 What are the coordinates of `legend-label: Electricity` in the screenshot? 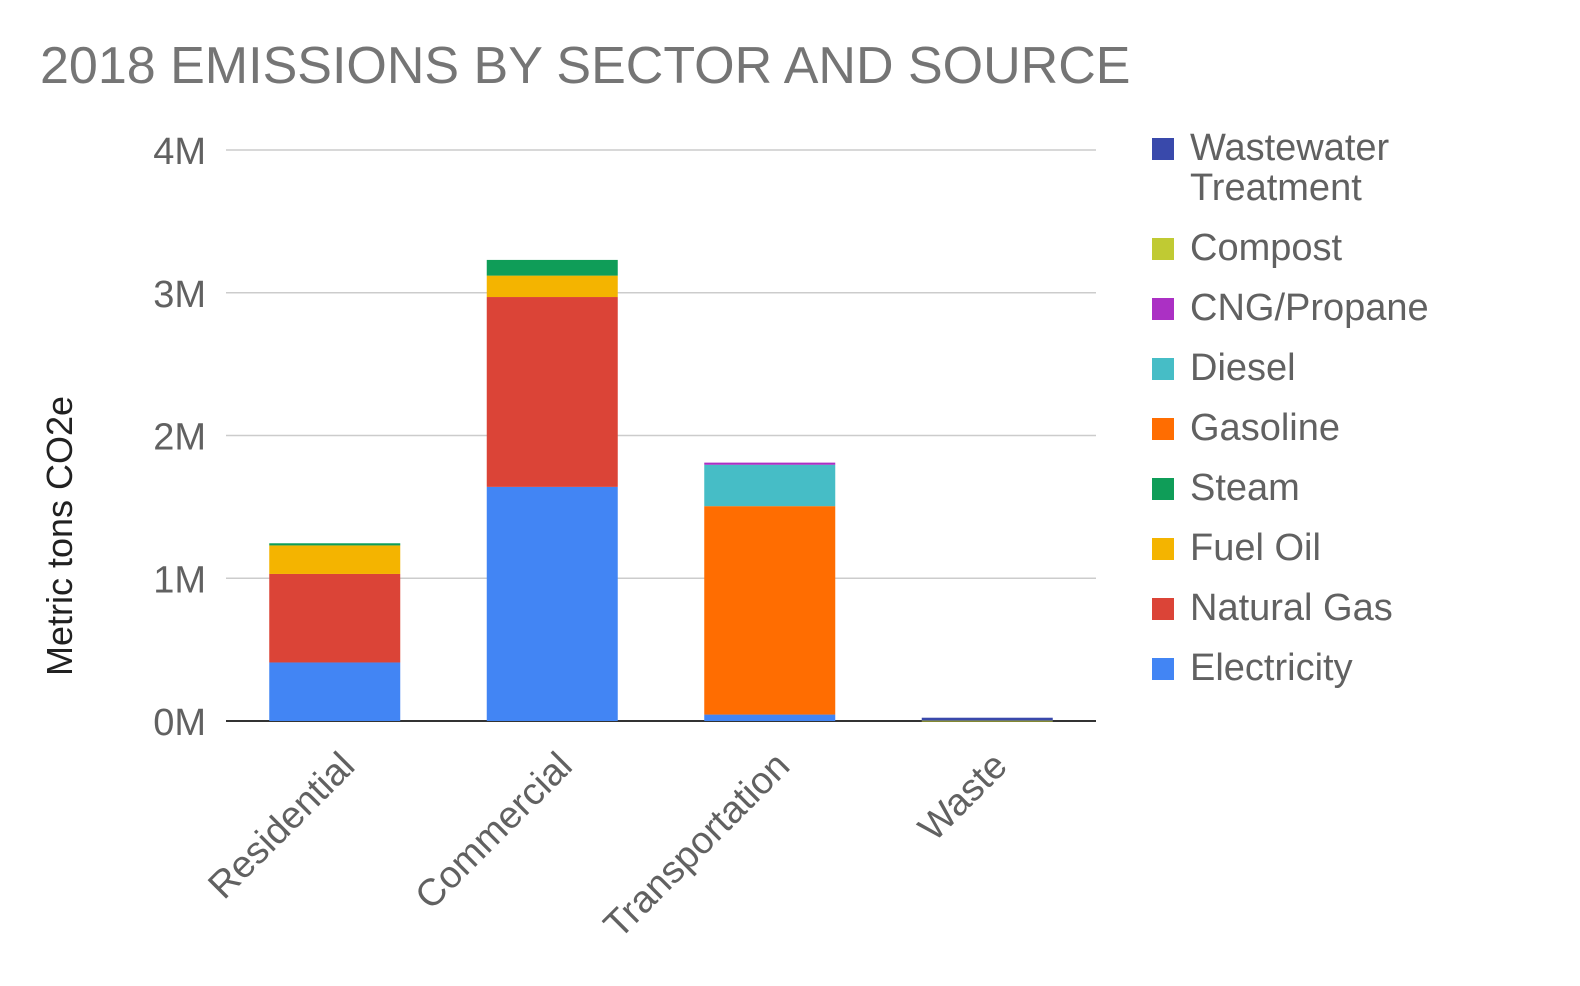 It's located at (1271, 668).